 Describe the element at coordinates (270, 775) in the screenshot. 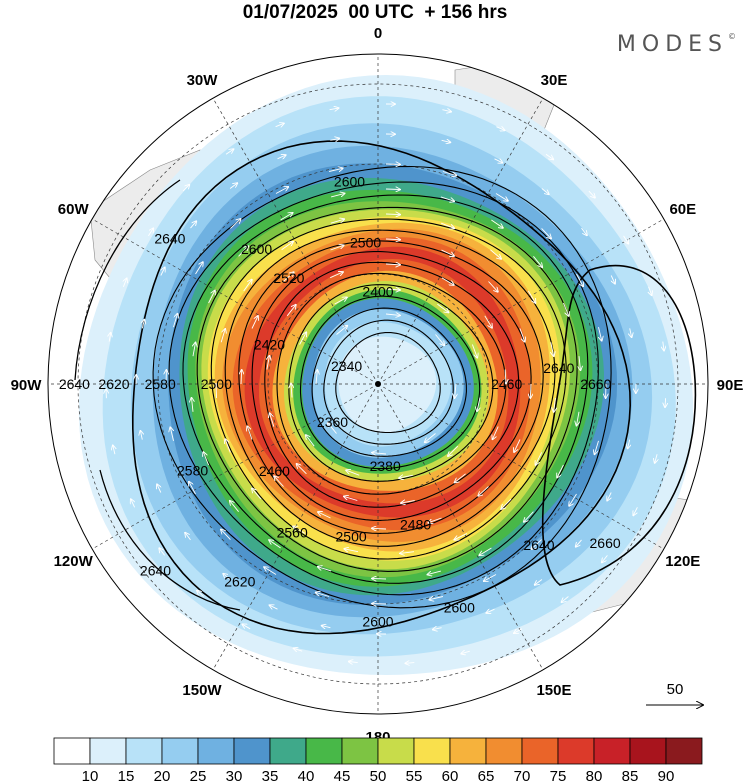

I see `colorbar-label: 35` at that location.